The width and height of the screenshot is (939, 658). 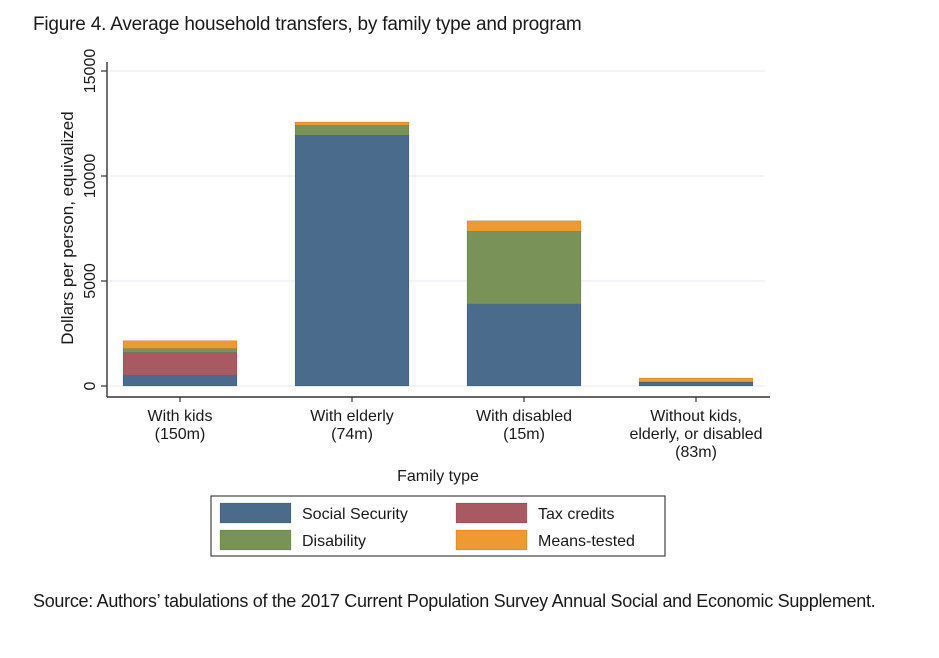 What do you see at coordinates (334, 541) in the screenshot?
I see `legend-label: Disability` at bounding box center [334, 541].